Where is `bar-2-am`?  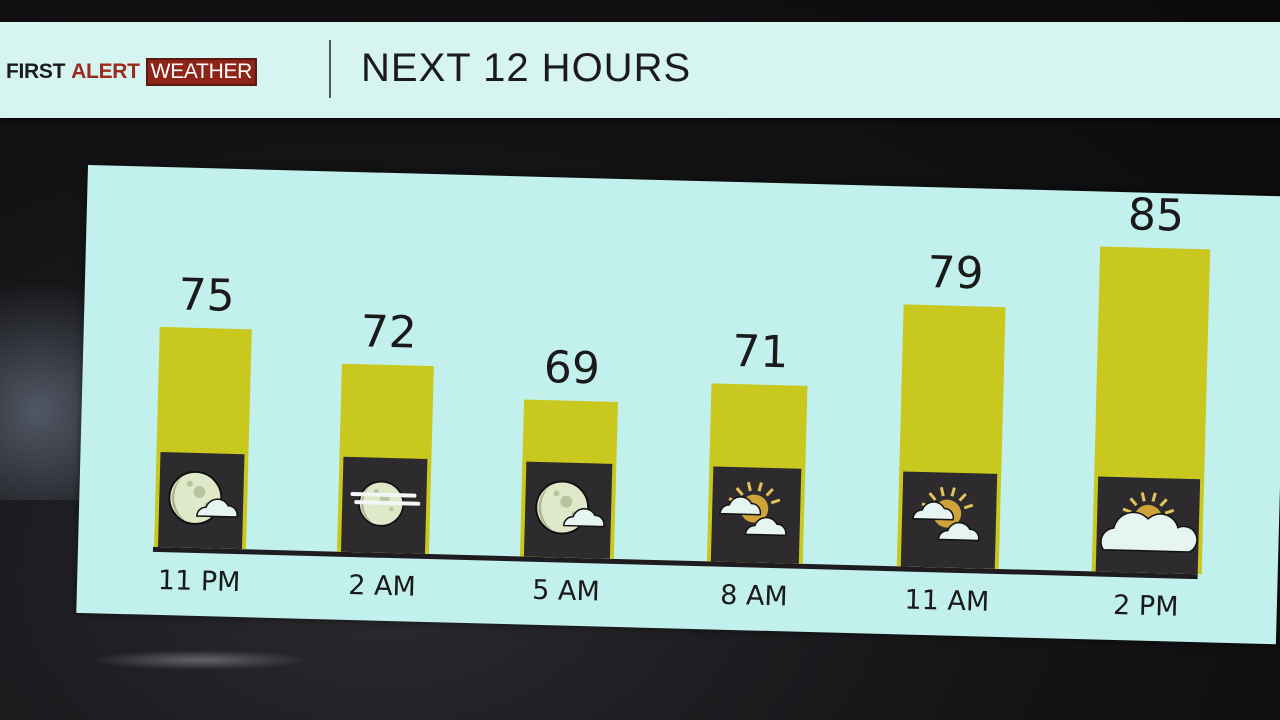 bar-2-am is located at coordinates (385, 459).